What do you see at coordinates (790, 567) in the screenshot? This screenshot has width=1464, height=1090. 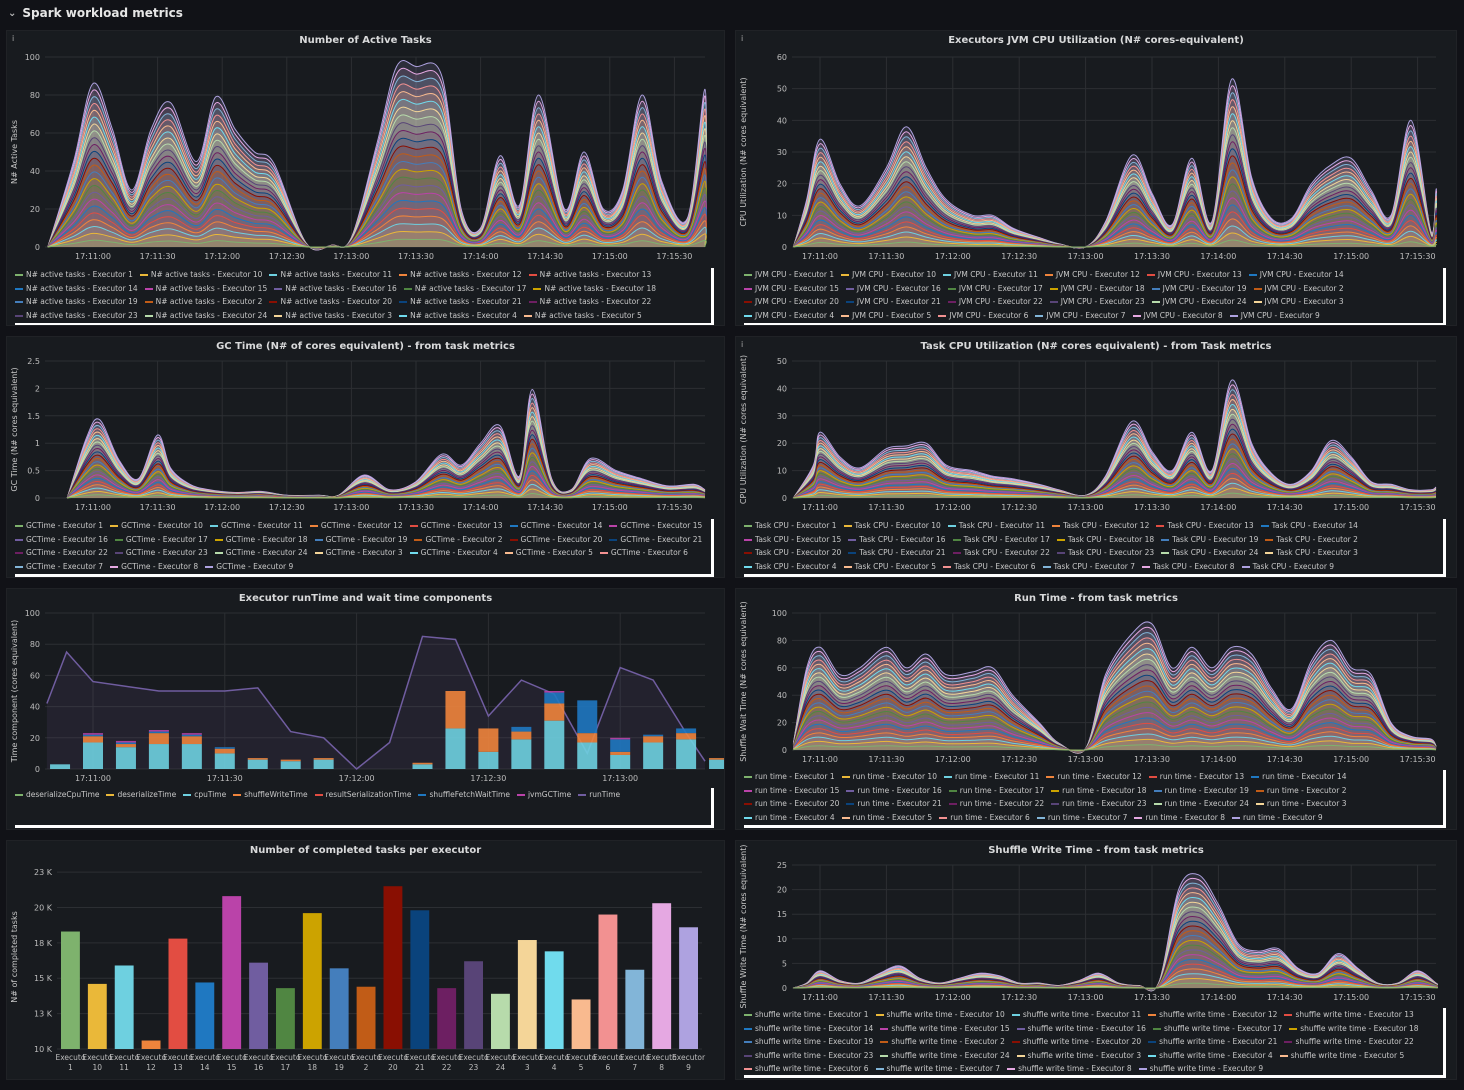 I see `legend-item: Task CPU - Executor 4` at bounding box center [790, 567].